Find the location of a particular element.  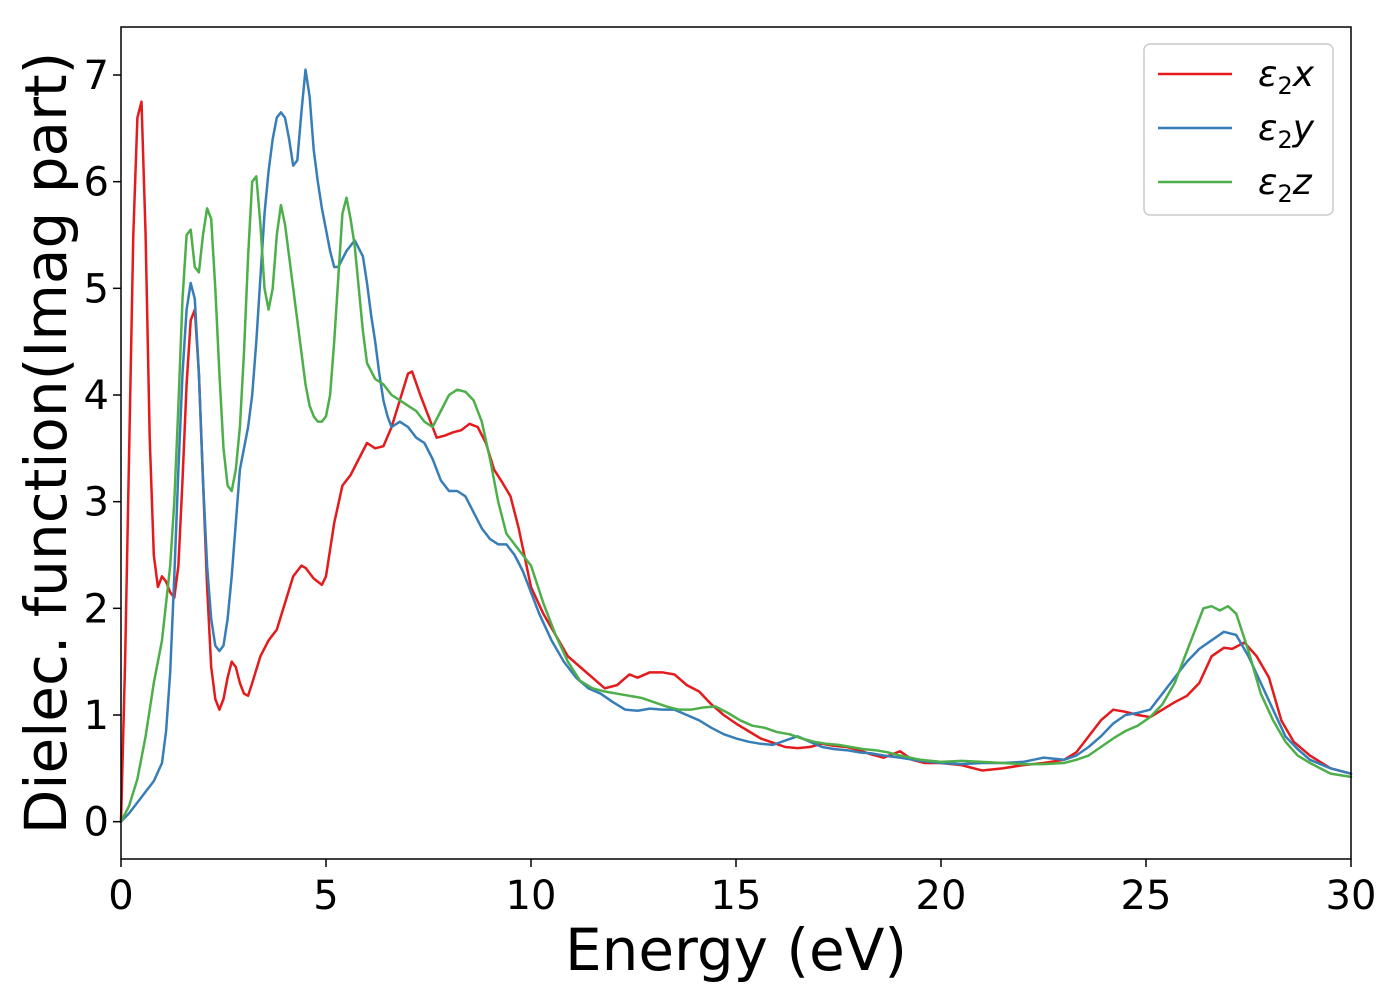

x-tick-label: 0 is located at coordinates (120, 896).